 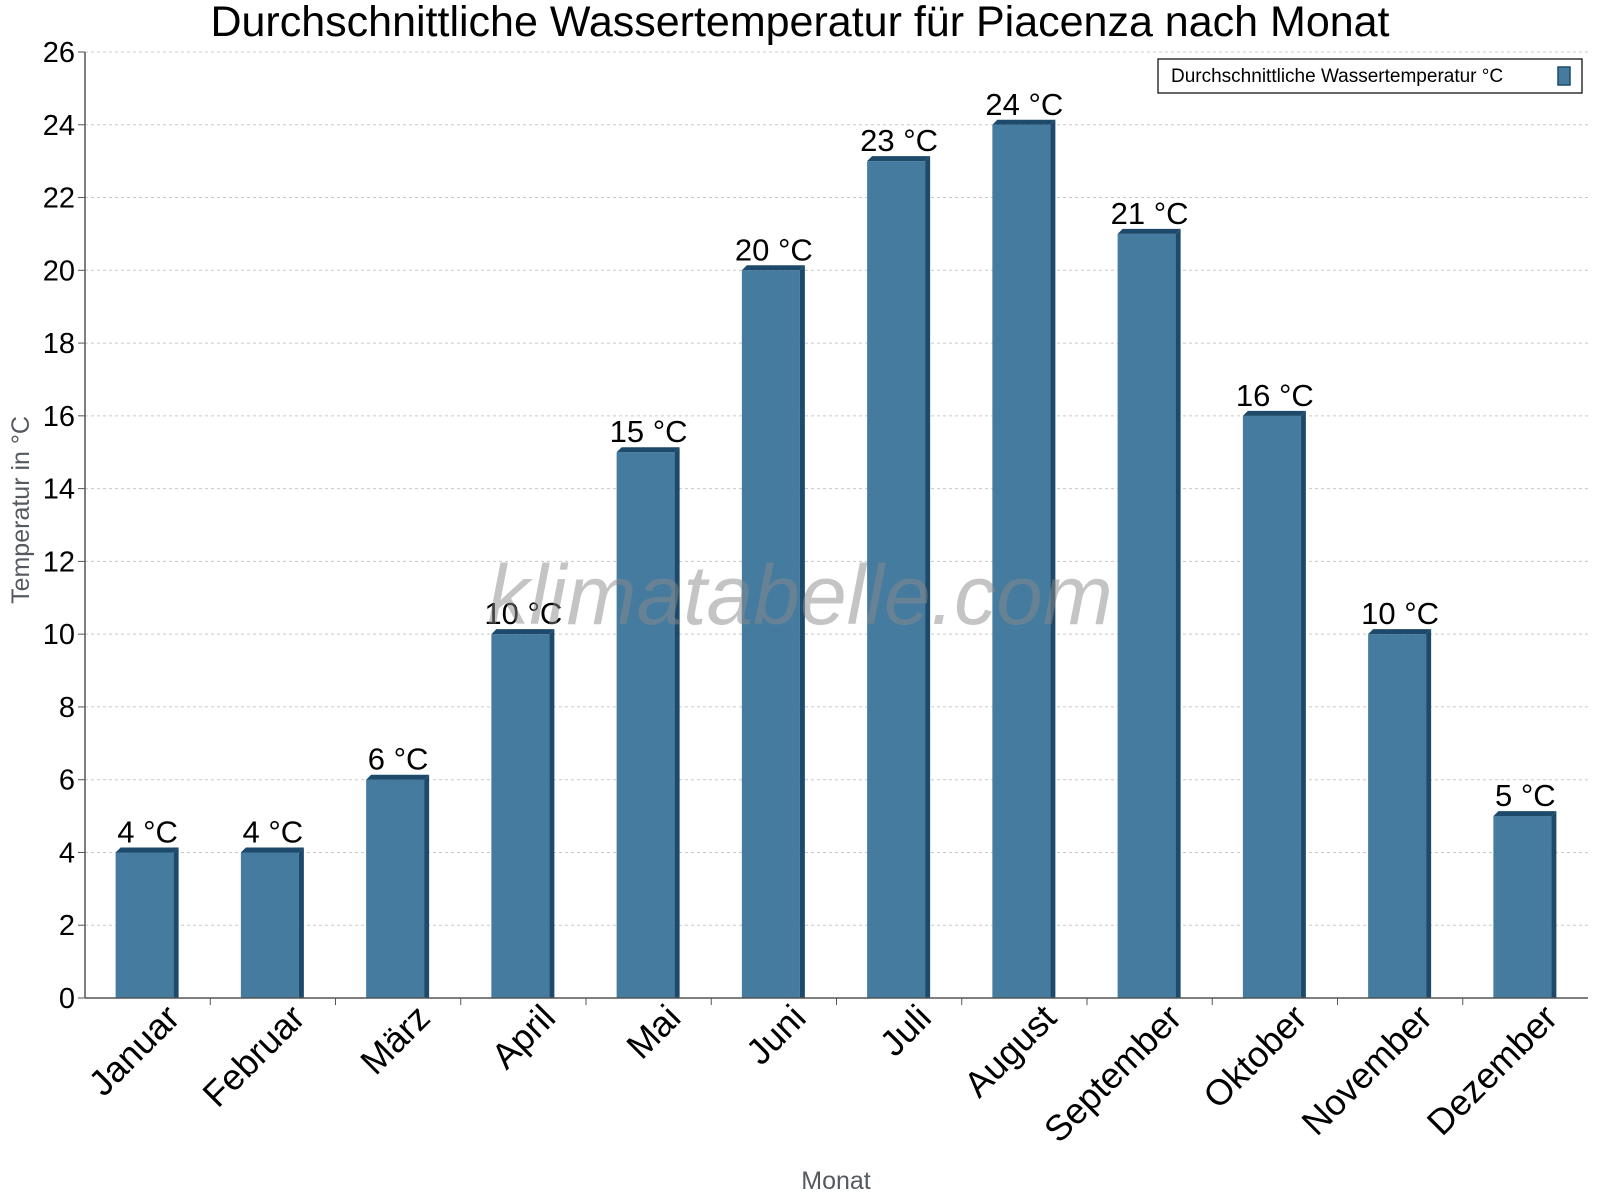 I want to click on y-tick-label: 0, so click(x=67, y=999).